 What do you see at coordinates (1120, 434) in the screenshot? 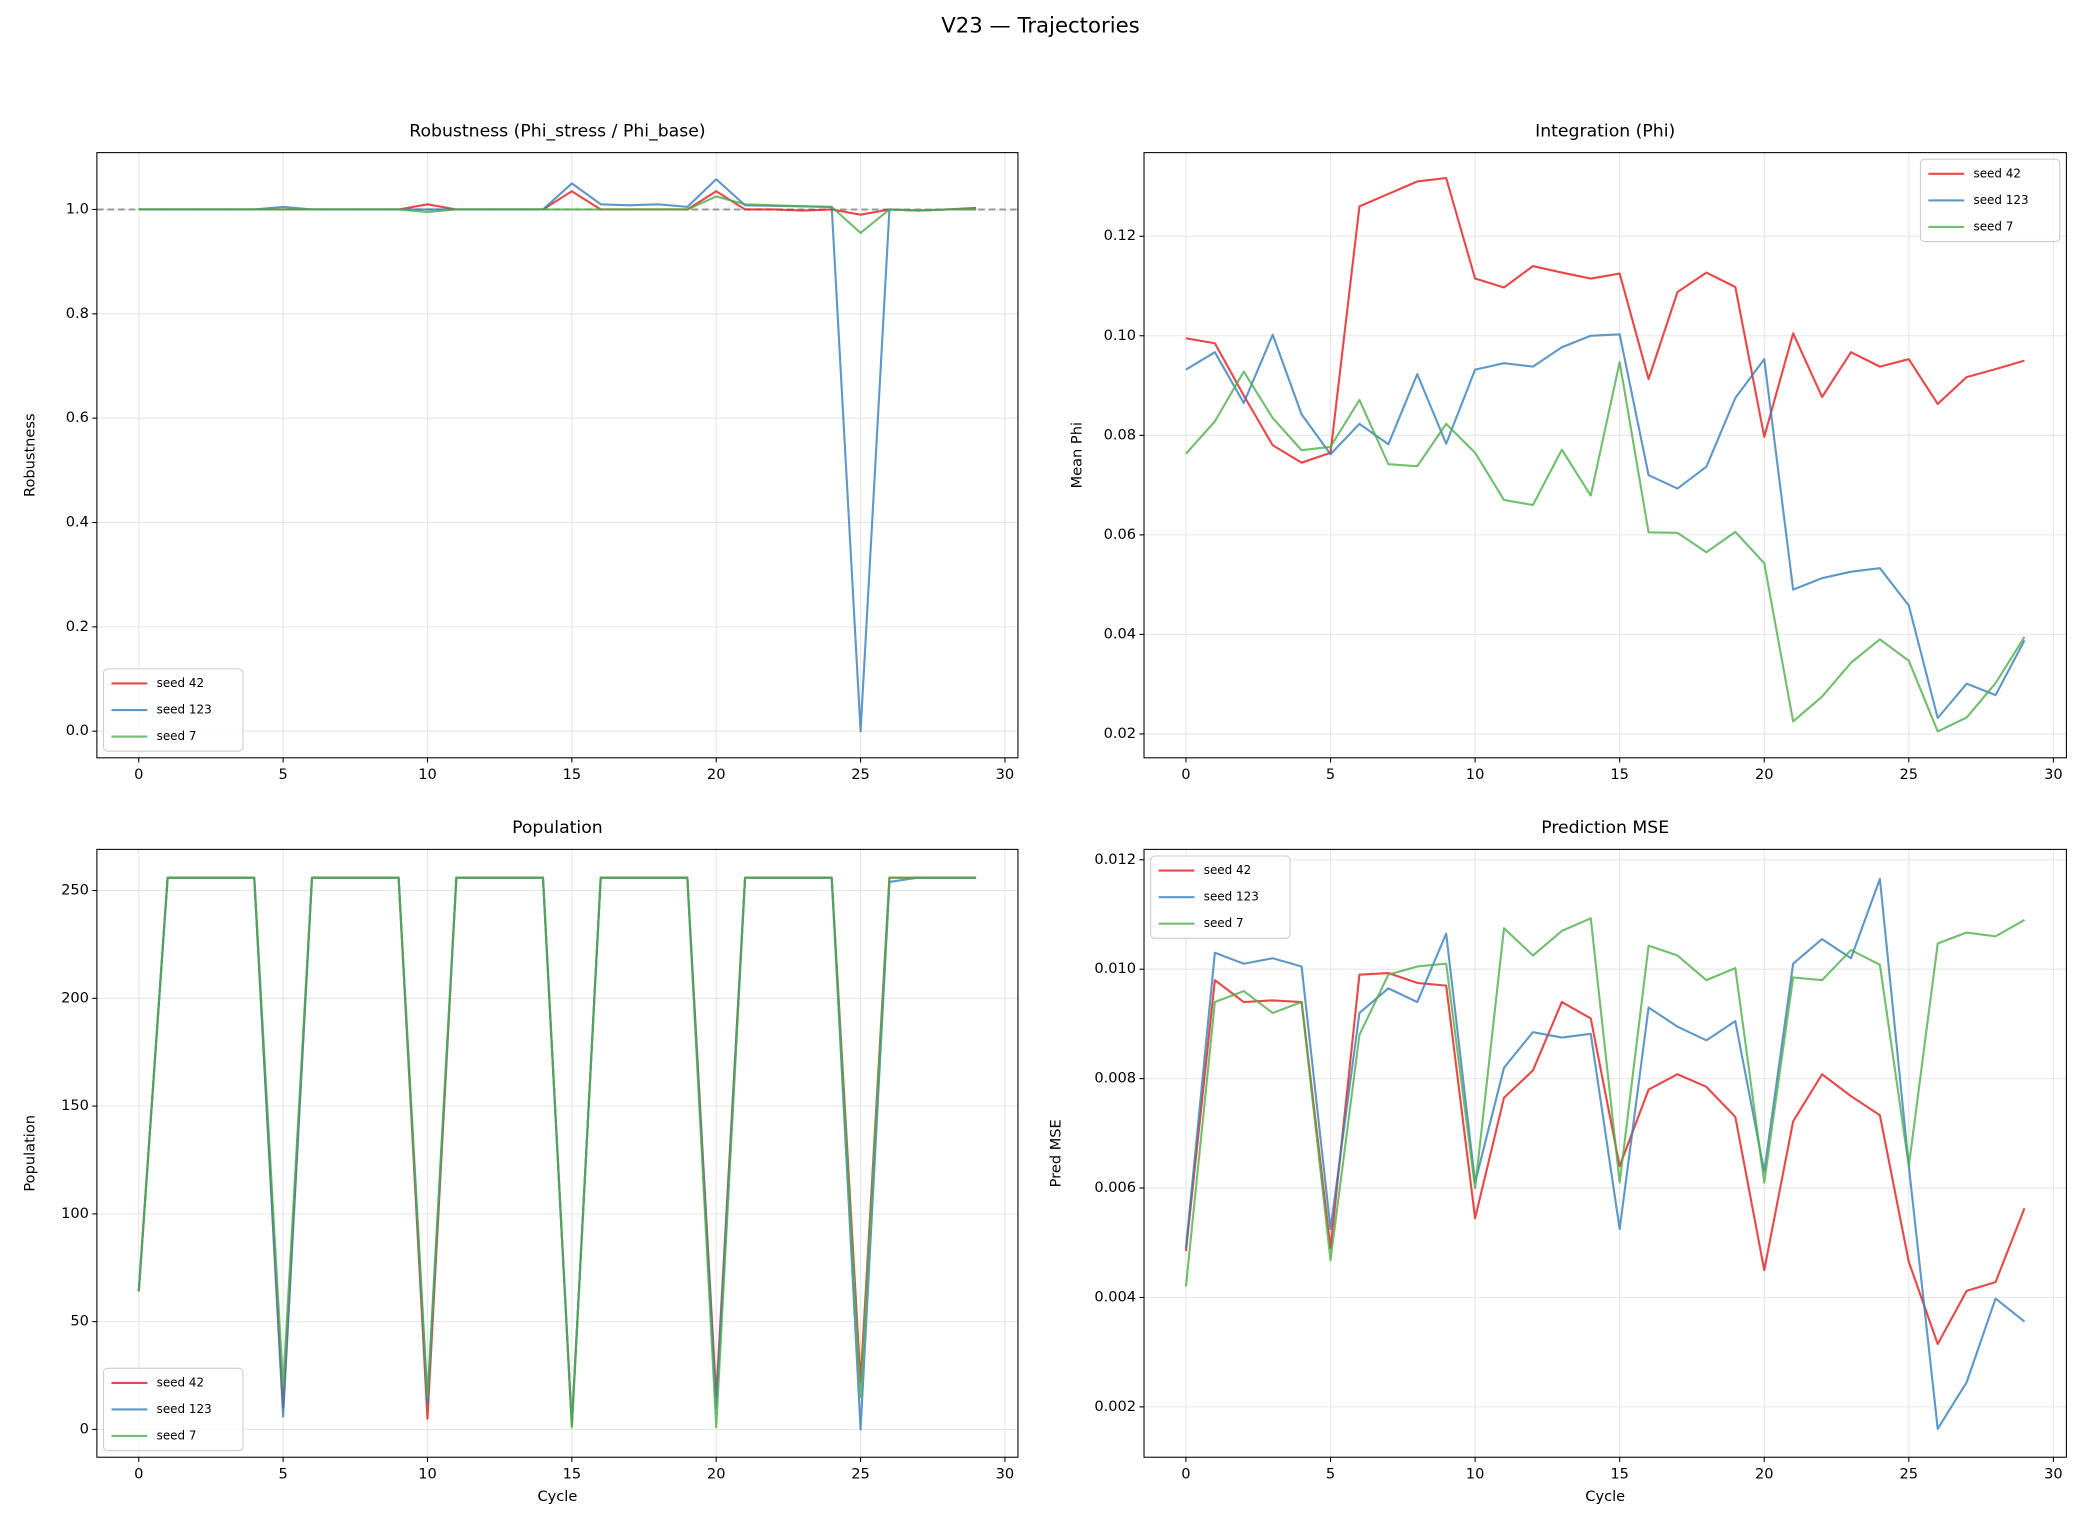
I see `y-tick-label: 0.08` at bounding box center [1120, 434].